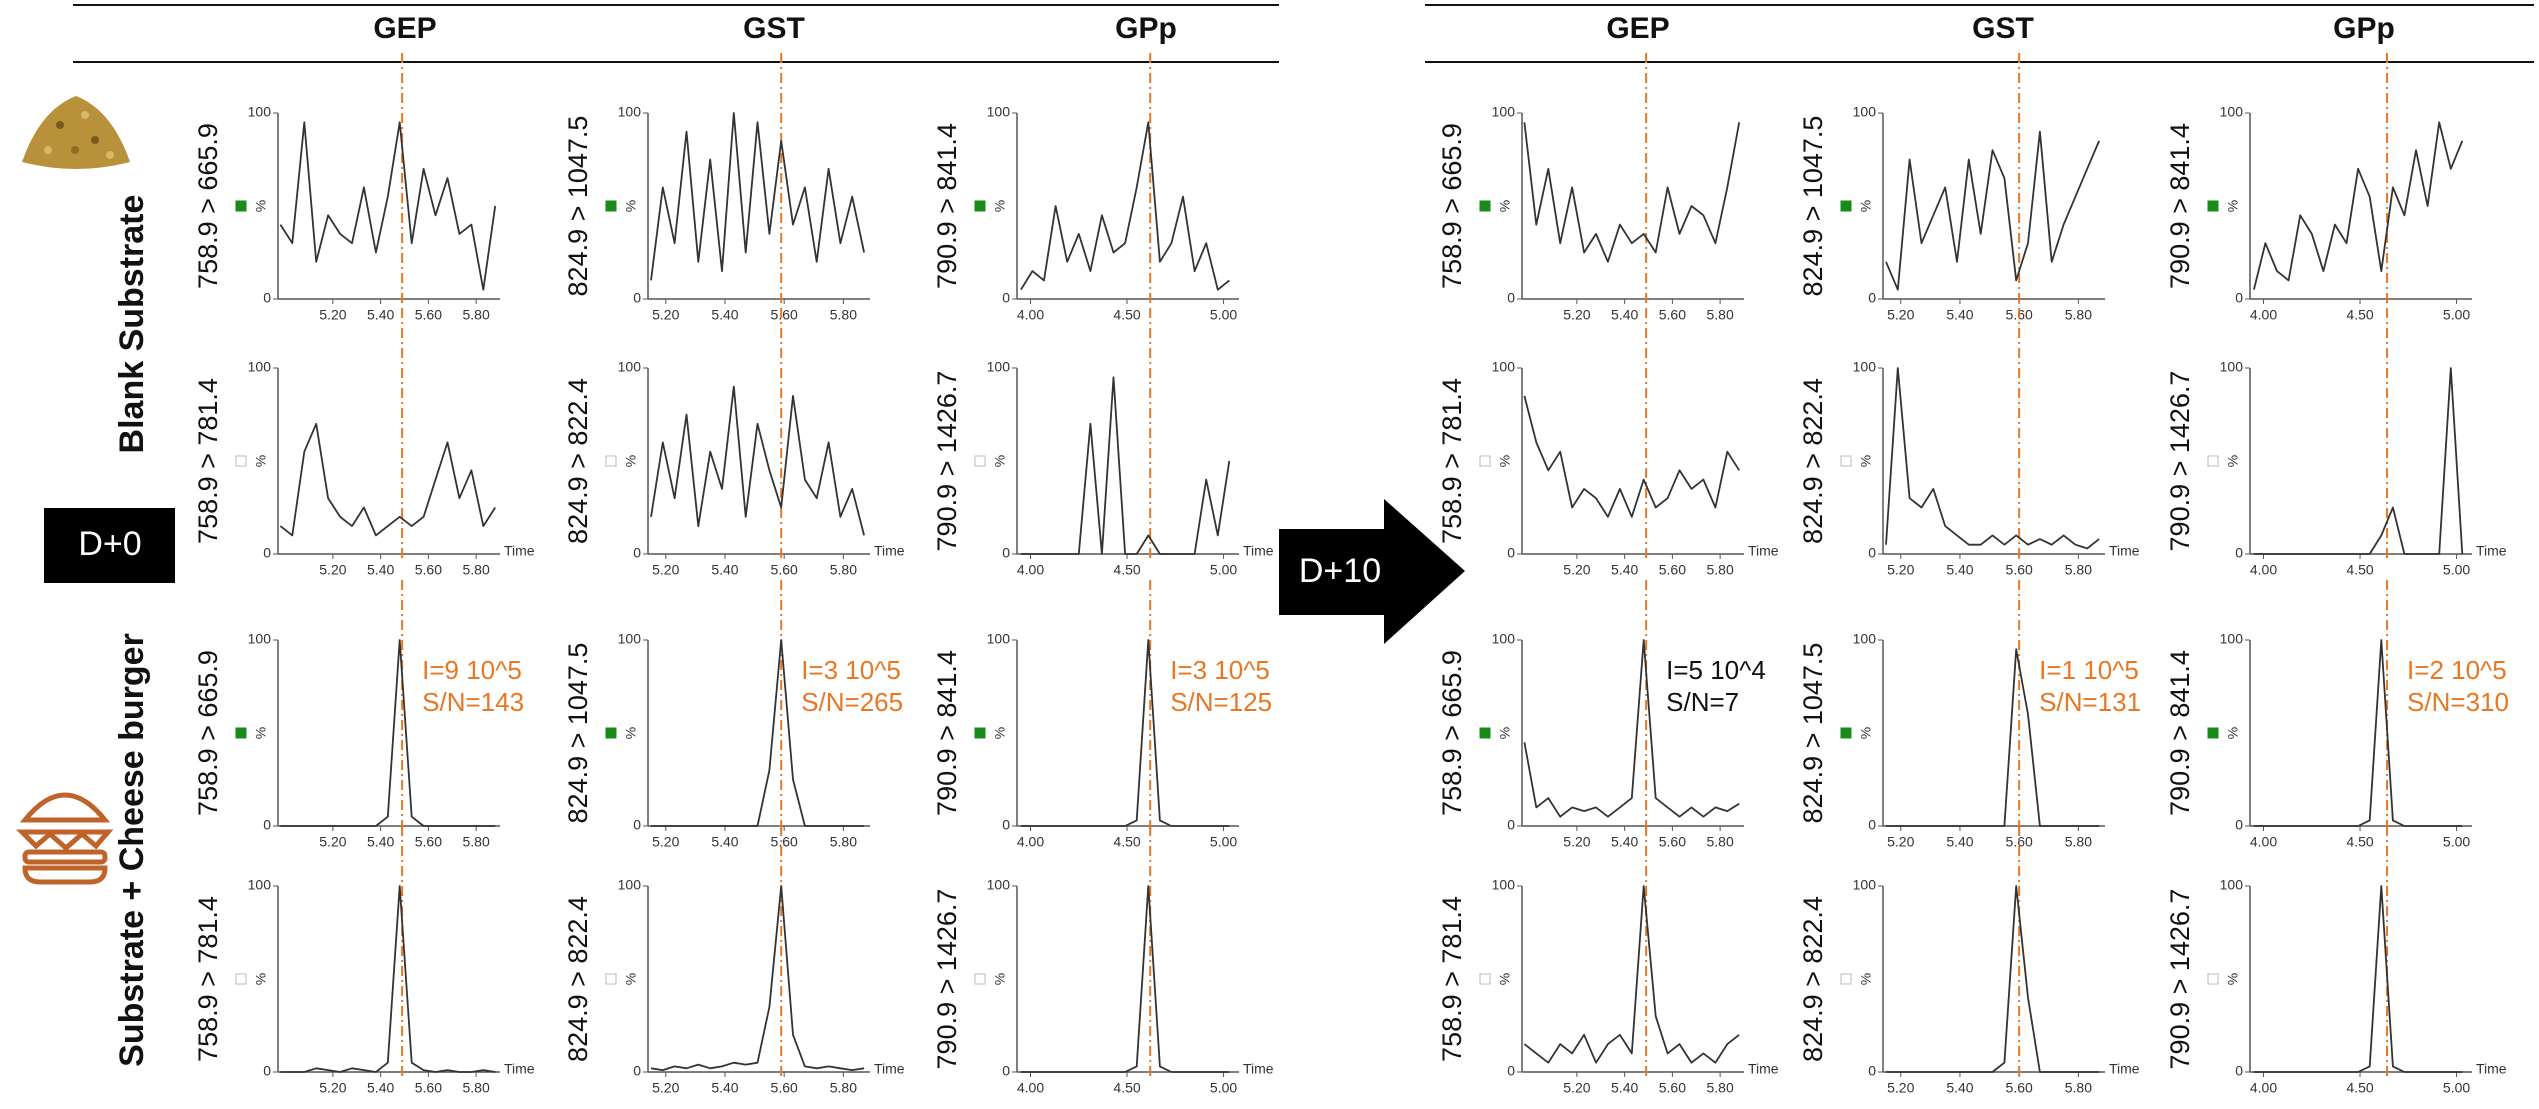  Describe the element at coordinates (404, 28) in the screenshot. I see `column-header: GEP` at that location.